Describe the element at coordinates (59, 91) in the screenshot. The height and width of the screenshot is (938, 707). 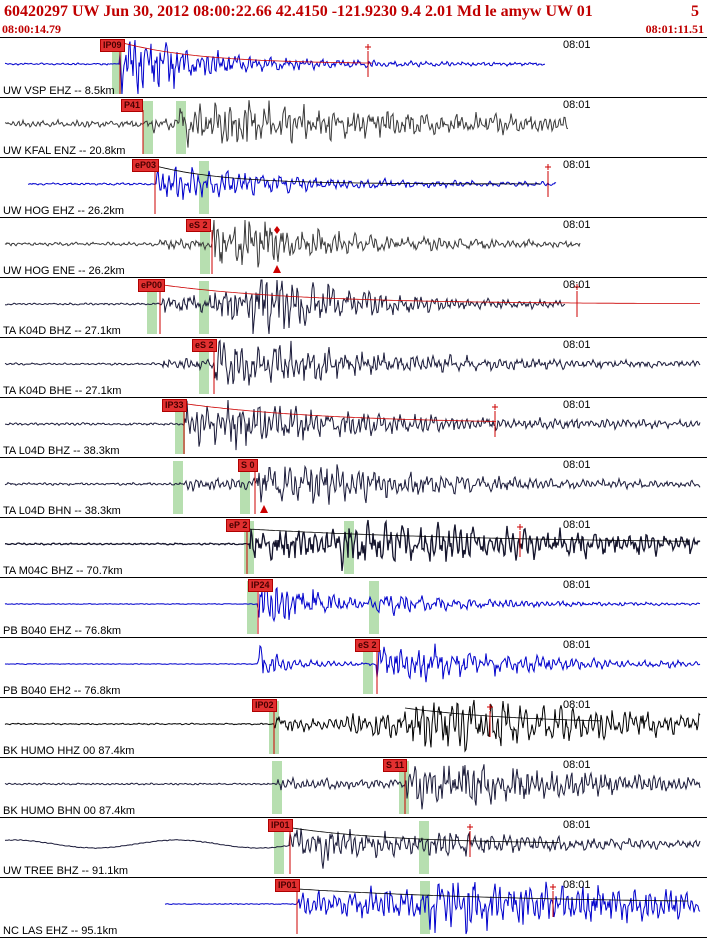
I see `station-label: UW VSP EHZ -- 8.5km` at that location.